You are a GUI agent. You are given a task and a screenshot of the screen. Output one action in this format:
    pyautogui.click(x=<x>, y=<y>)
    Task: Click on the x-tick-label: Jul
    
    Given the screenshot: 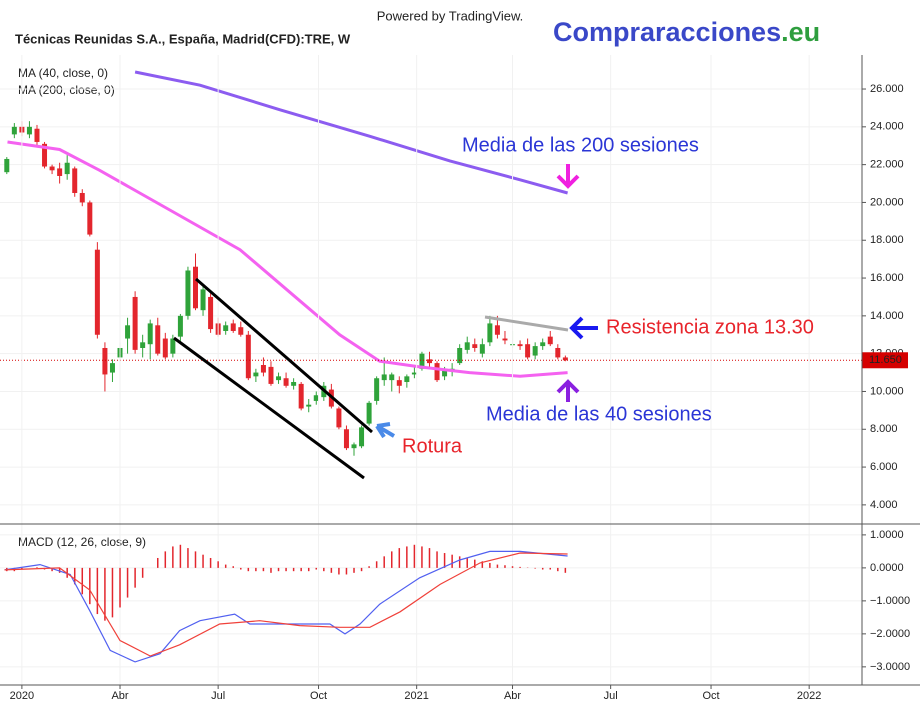 What is the action you would take?
    pyautogui.click(x=611, y=696)
    